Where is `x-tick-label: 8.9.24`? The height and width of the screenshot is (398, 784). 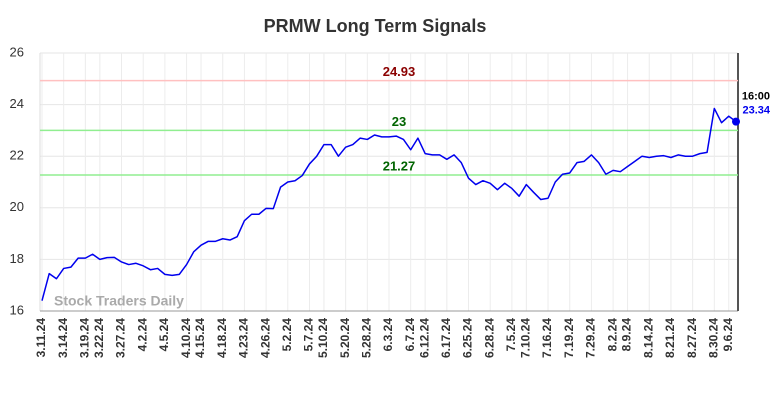 x-tick-label: 8.9.24 is located at coordinates (627, 335).